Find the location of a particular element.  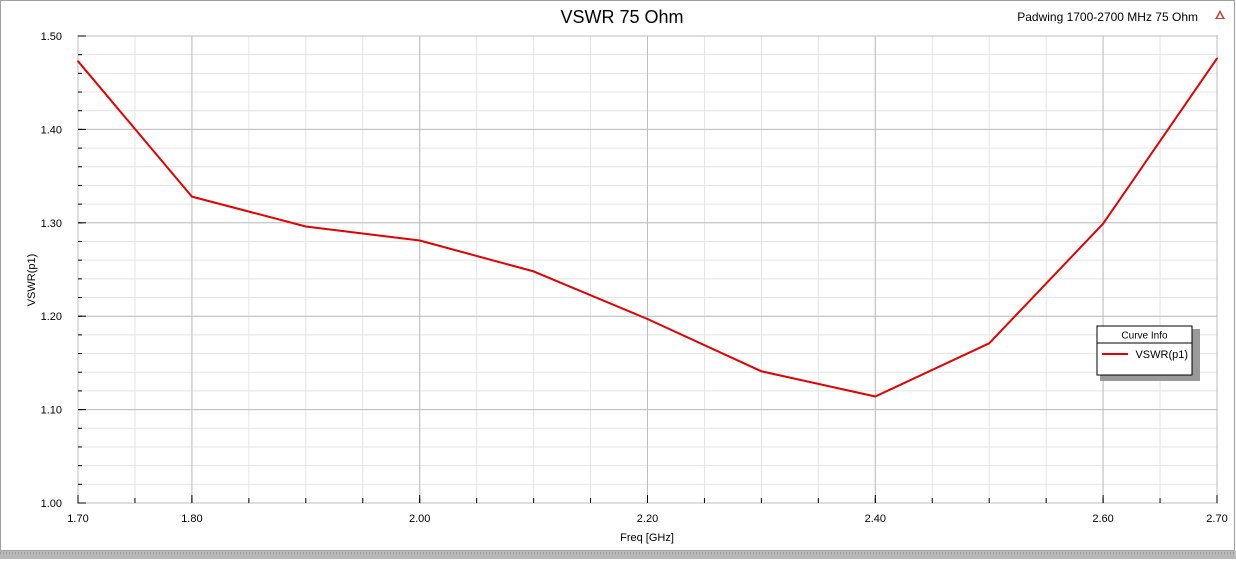

legend-entry: VSWR(p1) is located at coordinates (1161, 355).